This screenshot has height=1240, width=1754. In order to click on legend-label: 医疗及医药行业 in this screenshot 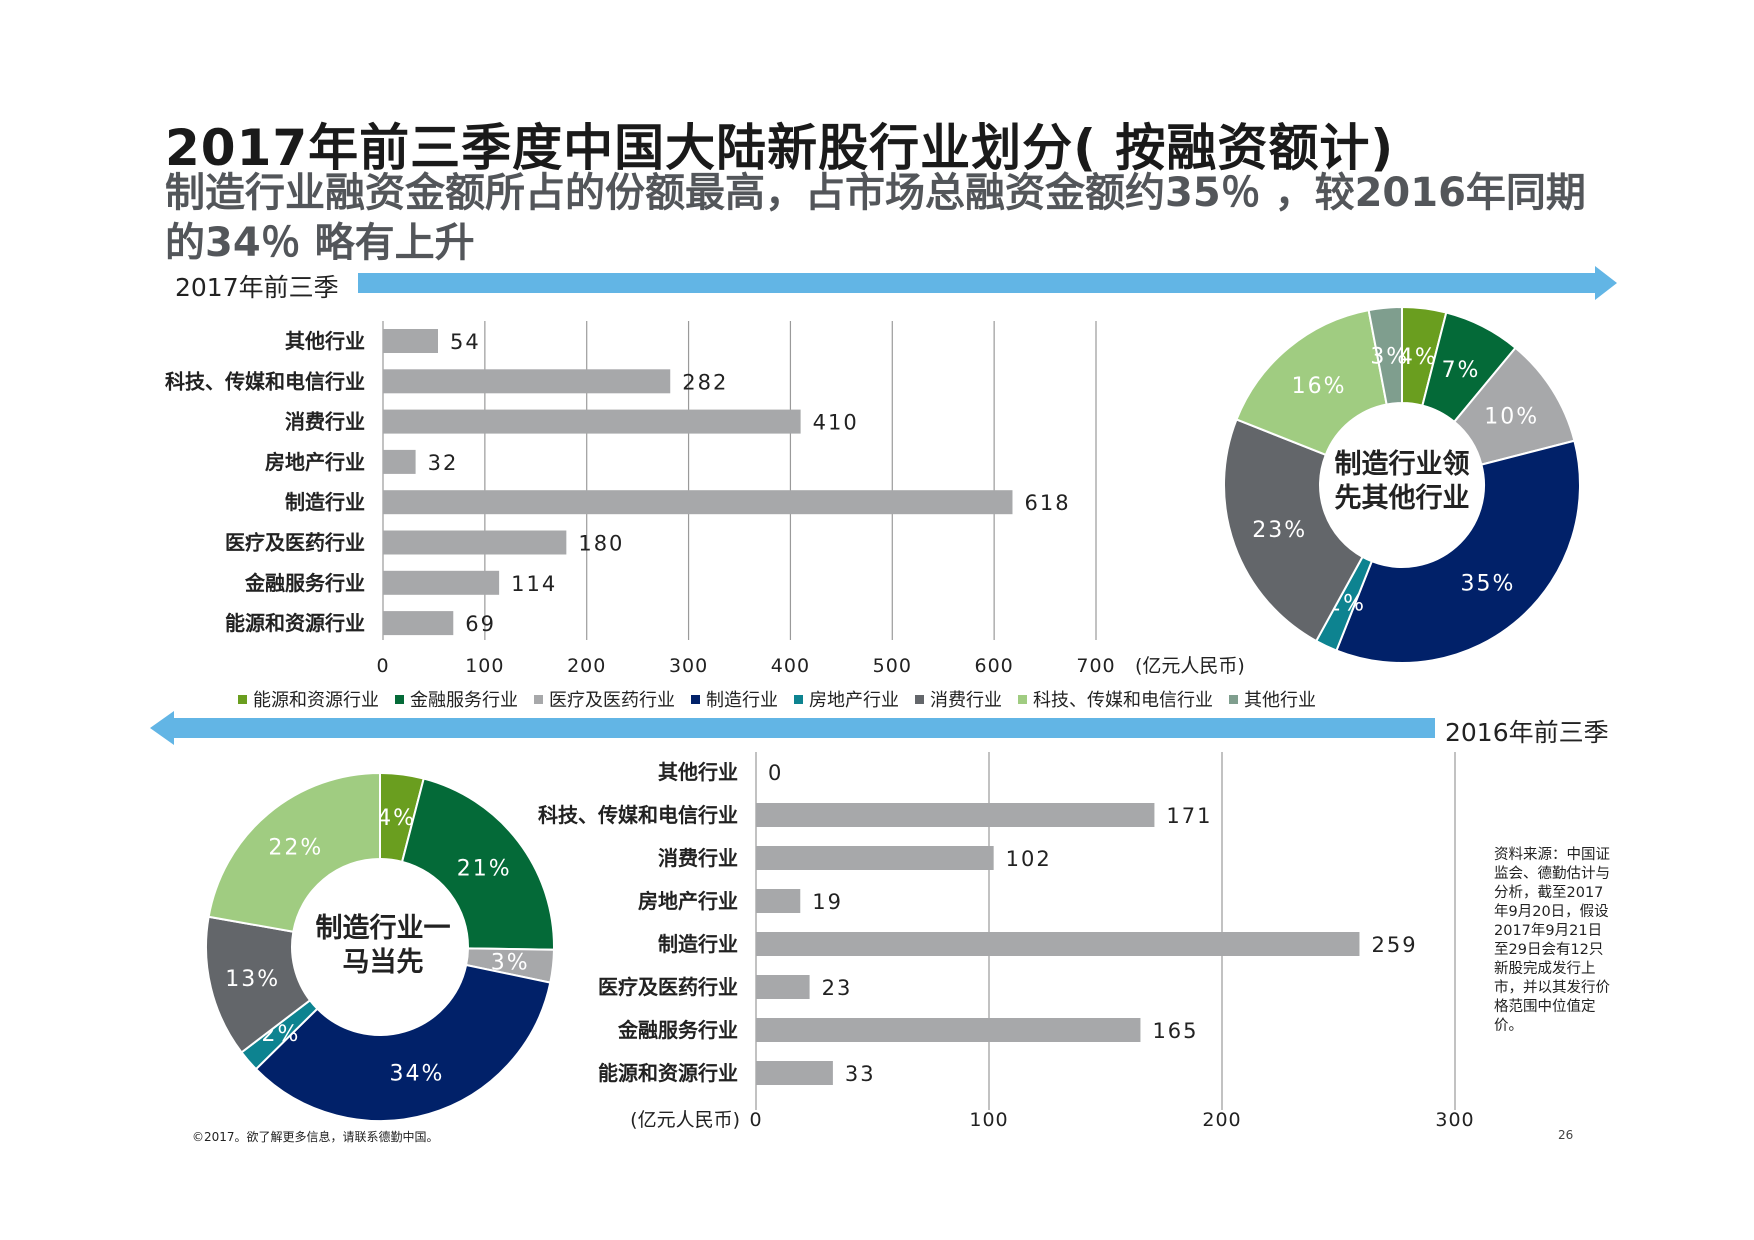, I will do `click(612, 700)`.